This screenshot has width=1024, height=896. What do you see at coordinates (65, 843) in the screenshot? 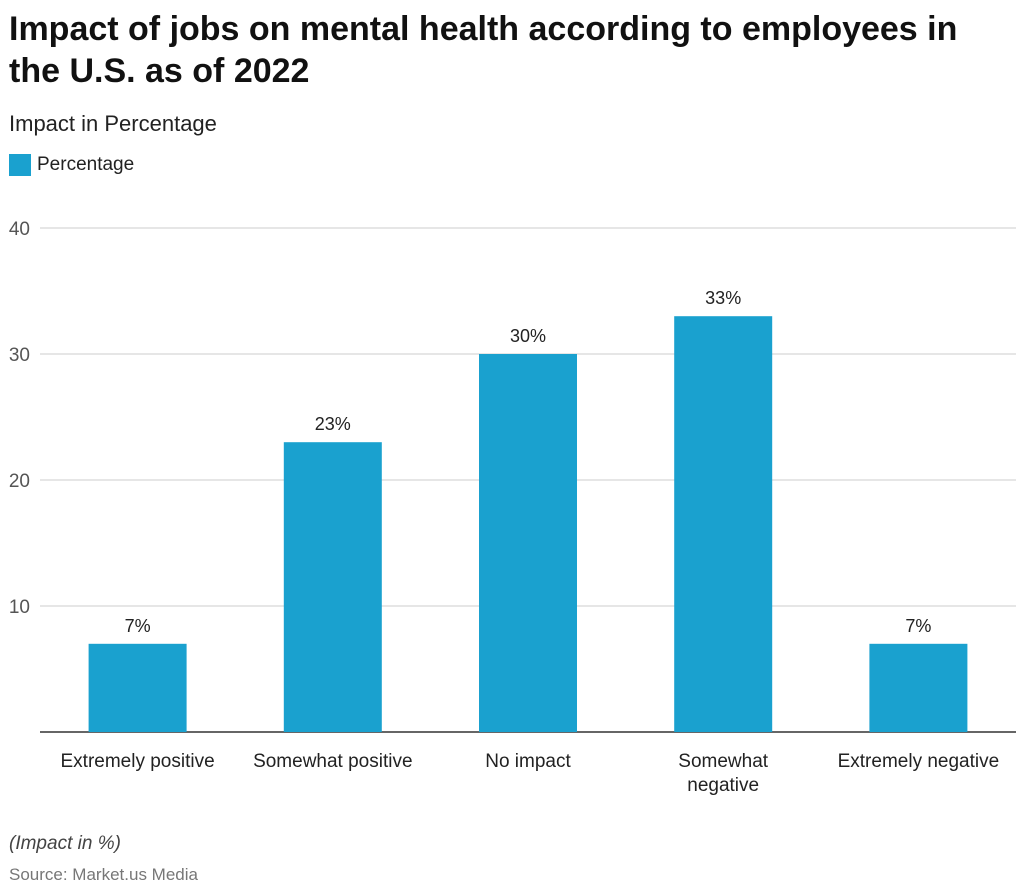
I see `footer-note: (Impact in %)` at bounding box center [65, 843].